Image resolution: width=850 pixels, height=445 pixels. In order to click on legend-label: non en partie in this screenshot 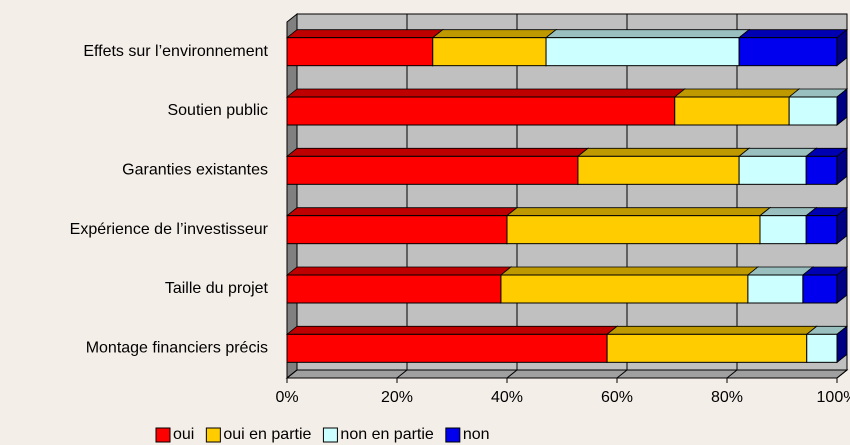, I will do `click(387, 434)`.